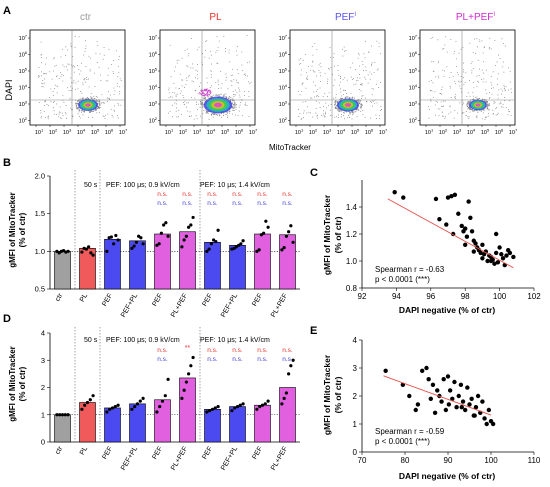 This screenshot has width=550, height=487. Describe the element at coordinates (215, 17) in the screenshot. I see `flow-title: PL` at that location.